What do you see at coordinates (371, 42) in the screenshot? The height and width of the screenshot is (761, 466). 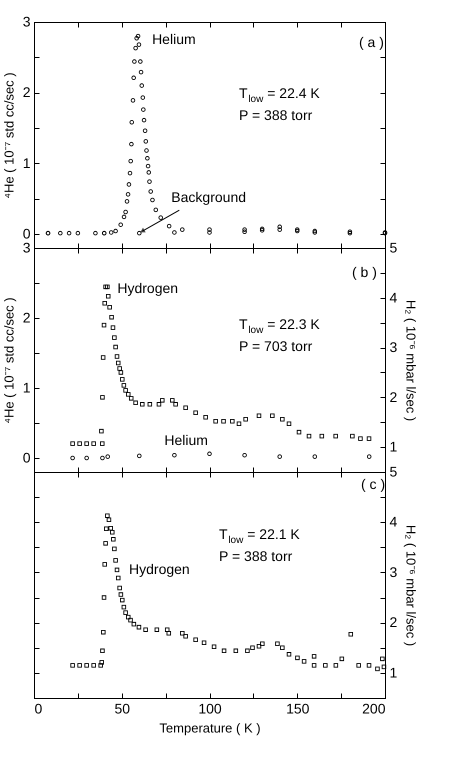 I see `annotation: ( a )` at bounding box center [371, 42].